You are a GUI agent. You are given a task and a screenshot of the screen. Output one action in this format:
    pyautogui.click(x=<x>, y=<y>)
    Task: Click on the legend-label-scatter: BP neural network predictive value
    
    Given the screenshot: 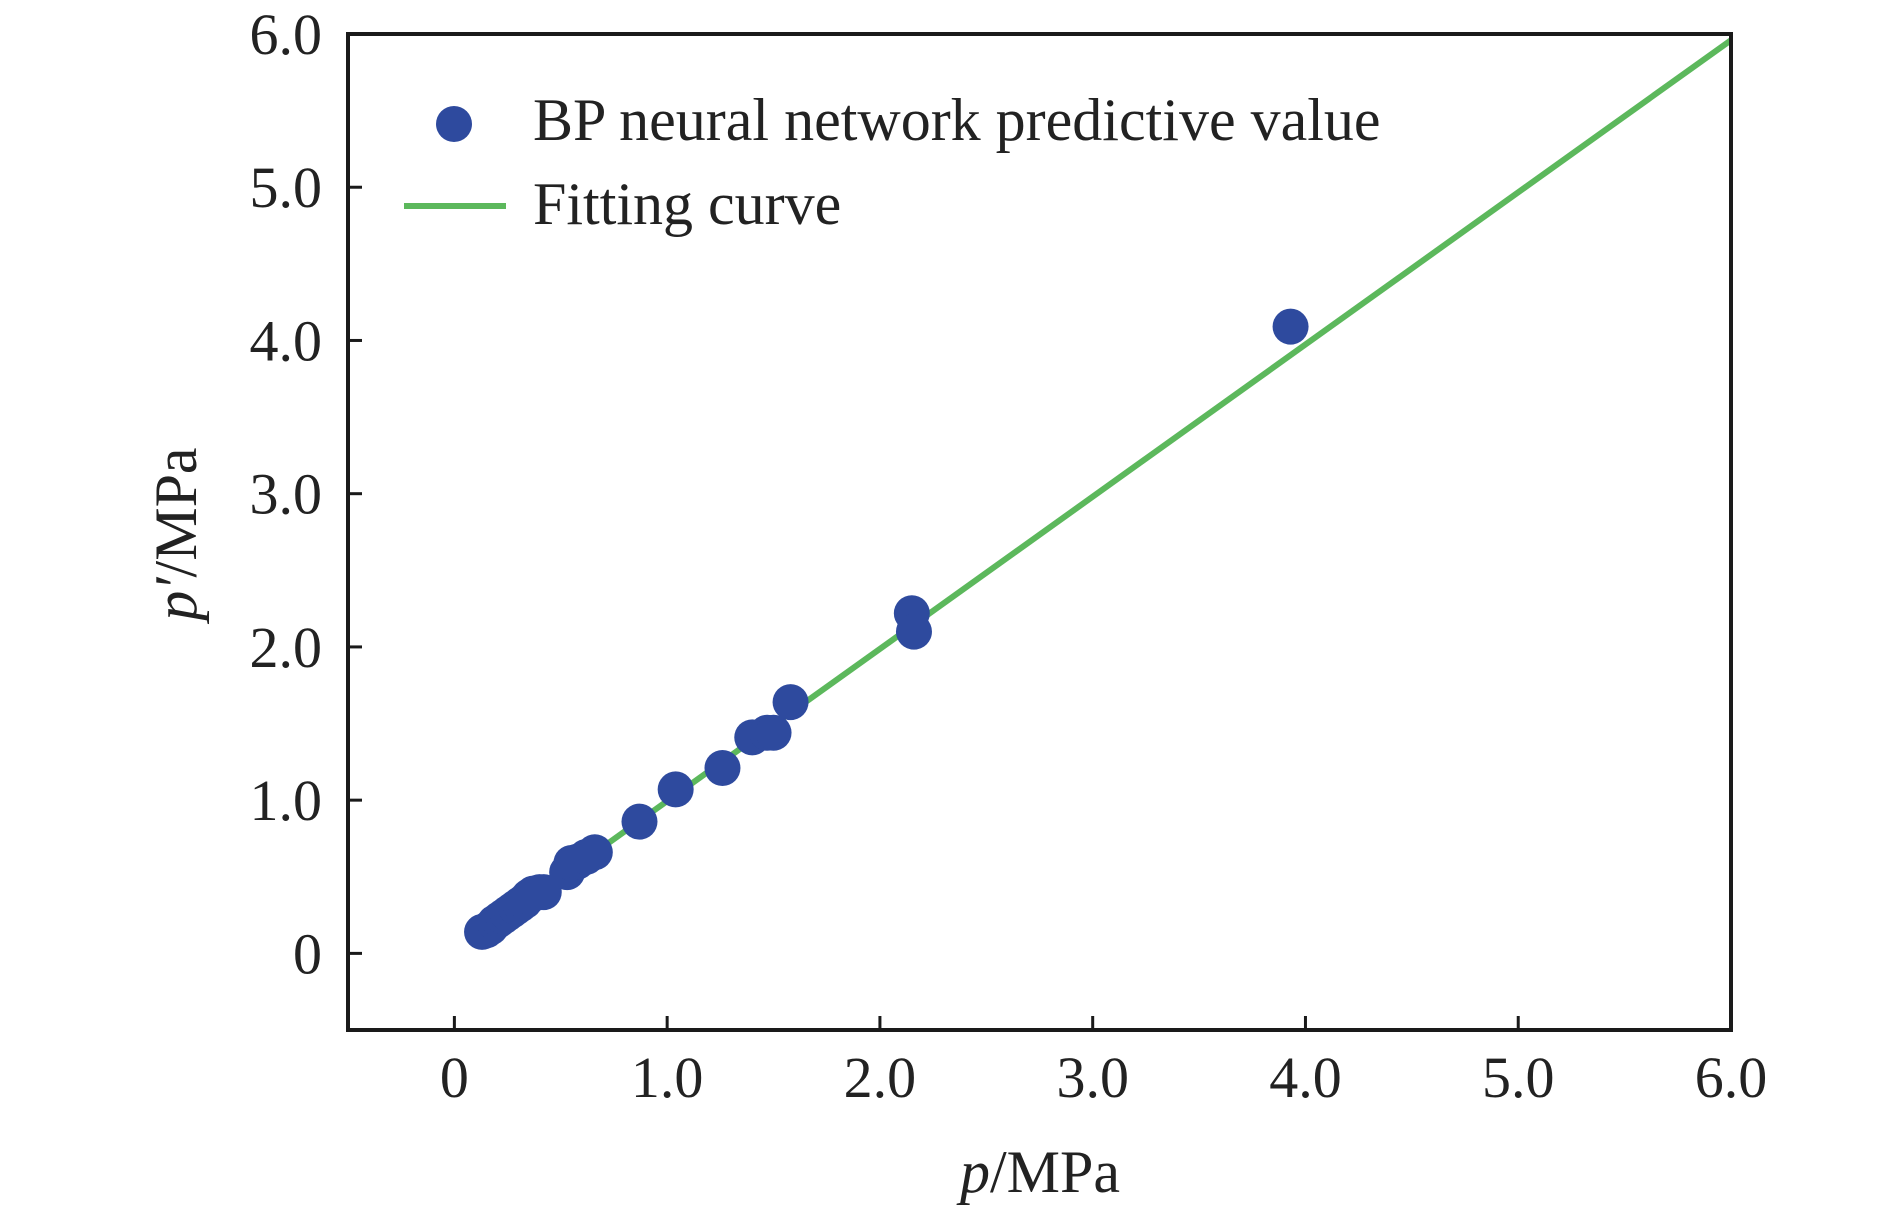 What is the action you would take?
    pyautogui.click(x=957, y=120)
    